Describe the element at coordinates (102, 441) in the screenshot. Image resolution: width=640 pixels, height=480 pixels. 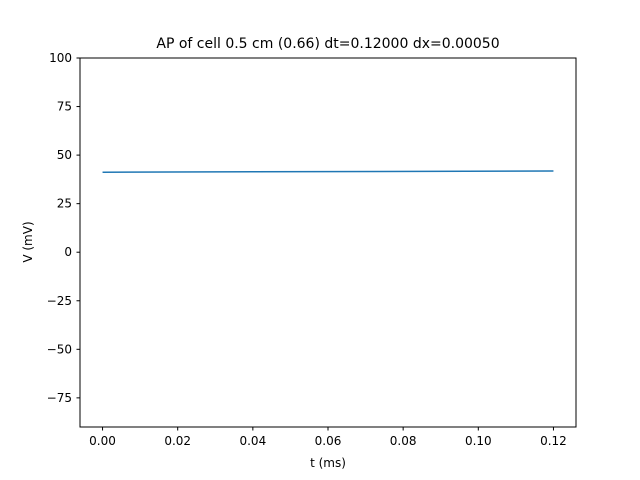
I see `x-tick-label: 0.00` at that location.